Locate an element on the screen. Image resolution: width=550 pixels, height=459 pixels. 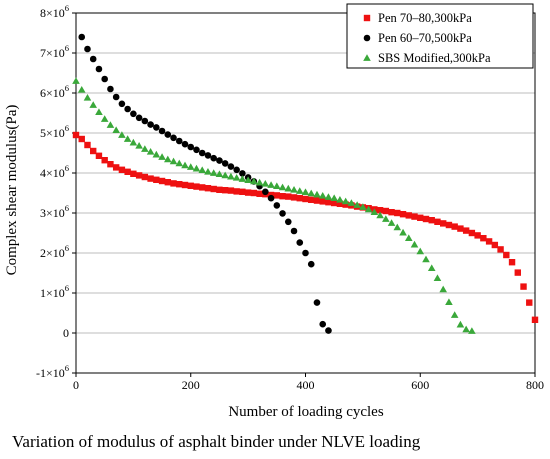
x-tick-label: 200 is located at coordinates (191, 385).